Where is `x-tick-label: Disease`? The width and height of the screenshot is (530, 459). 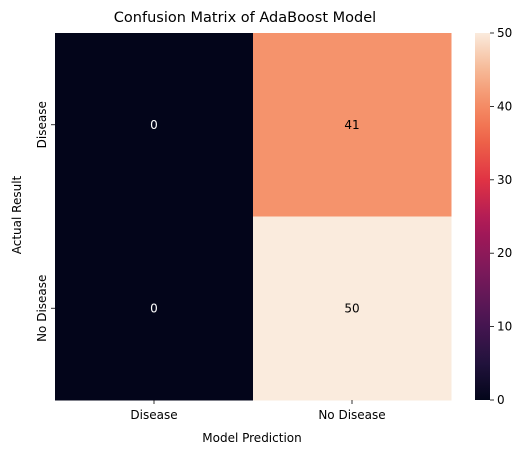 x-tick-label: Disease is located at coordinates (153, 415).